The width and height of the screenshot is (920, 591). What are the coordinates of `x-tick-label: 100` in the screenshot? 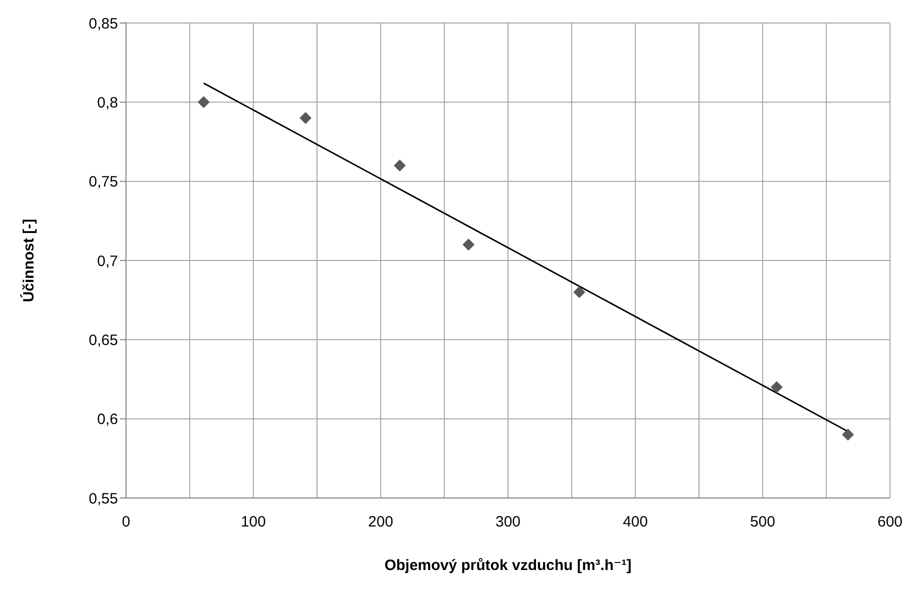 It's located at (253, 522).